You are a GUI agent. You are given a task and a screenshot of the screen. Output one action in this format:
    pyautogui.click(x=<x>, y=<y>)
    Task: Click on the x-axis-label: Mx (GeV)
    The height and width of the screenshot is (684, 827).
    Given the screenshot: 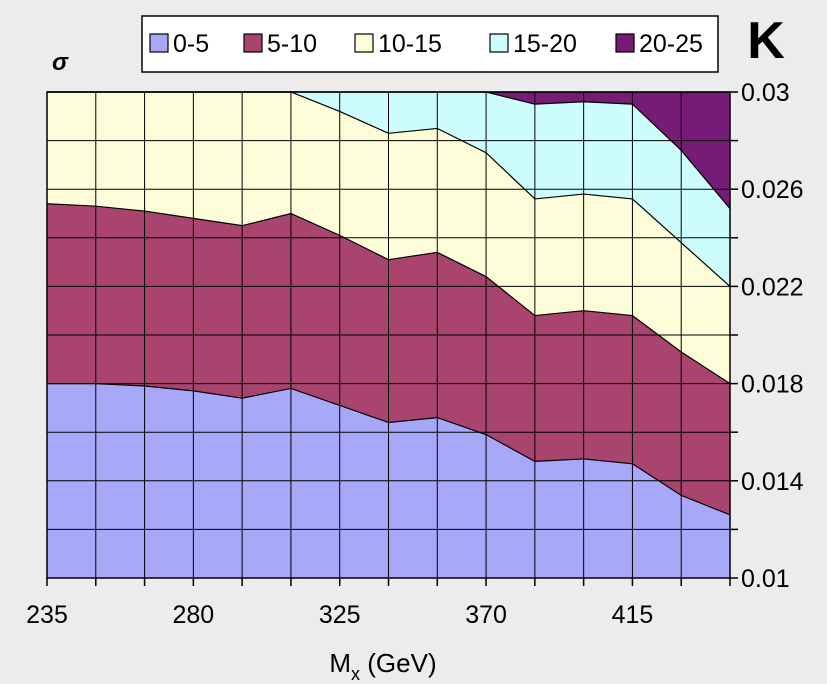 What is the action you would take?
    pyautogui.click(x=382, y=666)
    